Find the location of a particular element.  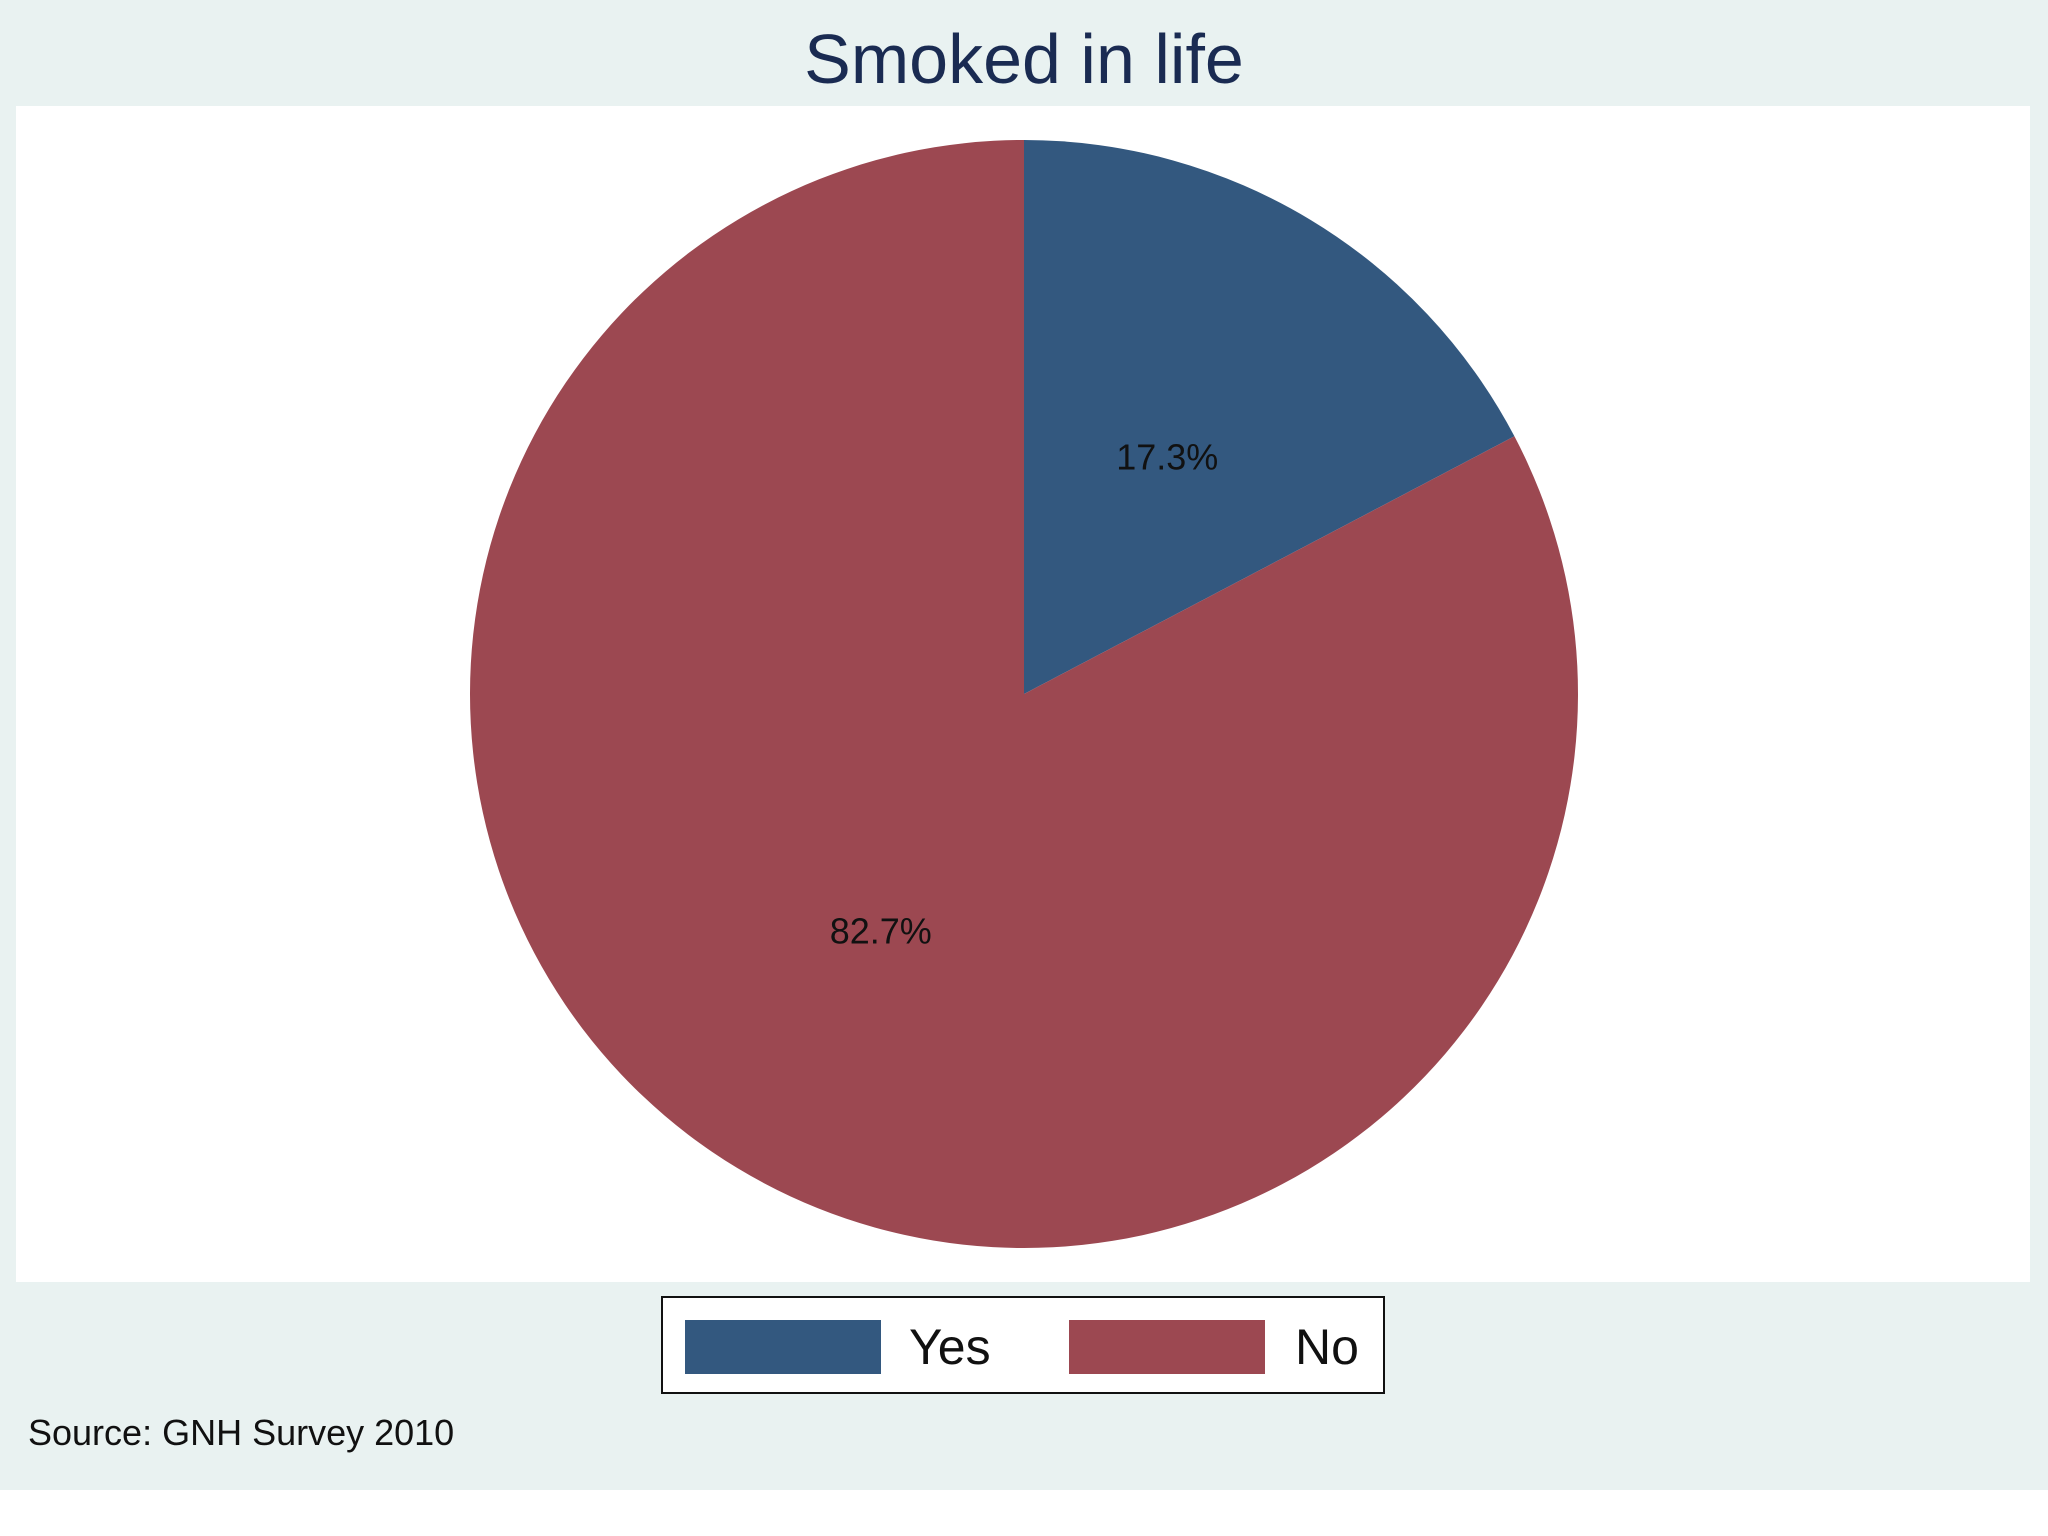

legend-swatch-yes is located at coordinates (783, 1347).